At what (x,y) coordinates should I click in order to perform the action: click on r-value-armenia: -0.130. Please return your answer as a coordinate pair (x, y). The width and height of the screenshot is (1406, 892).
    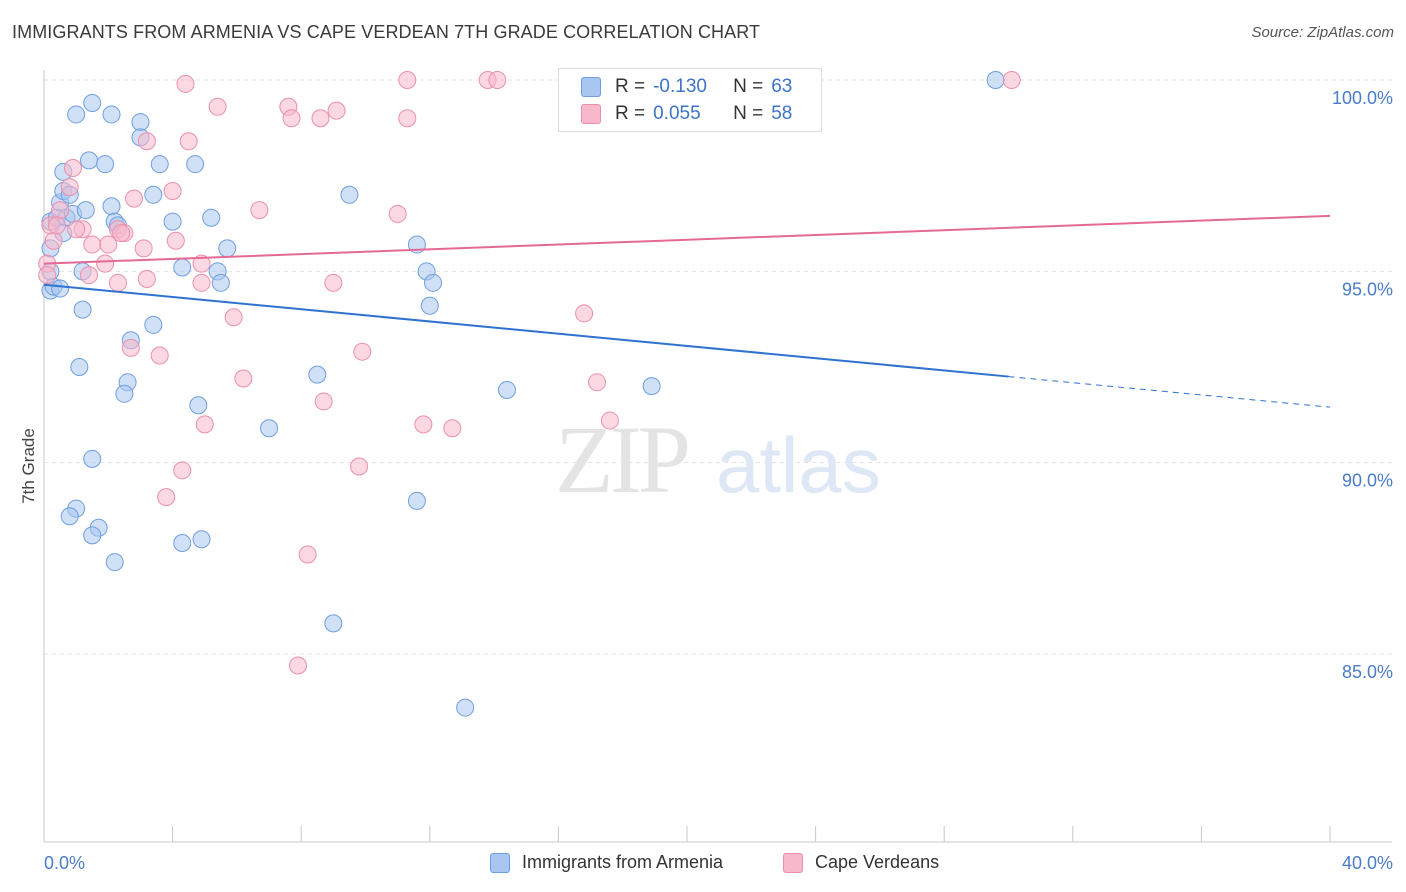
    Looking at the image, I should click on (680, 86).